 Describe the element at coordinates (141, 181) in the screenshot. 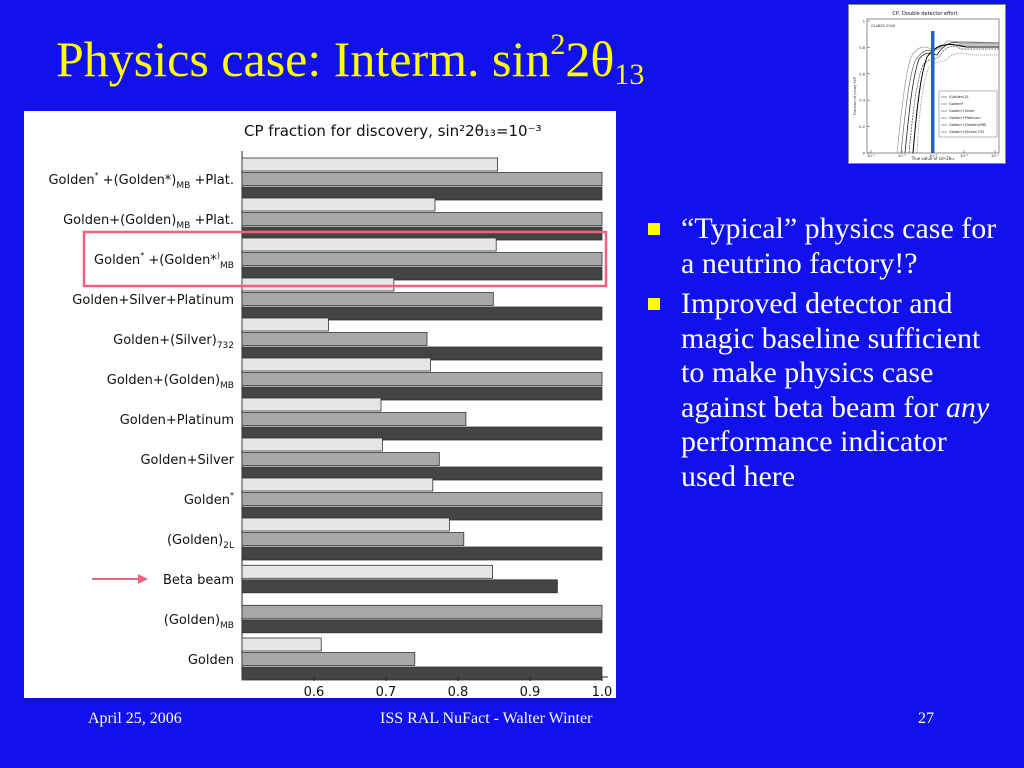

I see `category-label: Golden* +(Golden*)MB +Plat.` at that location.